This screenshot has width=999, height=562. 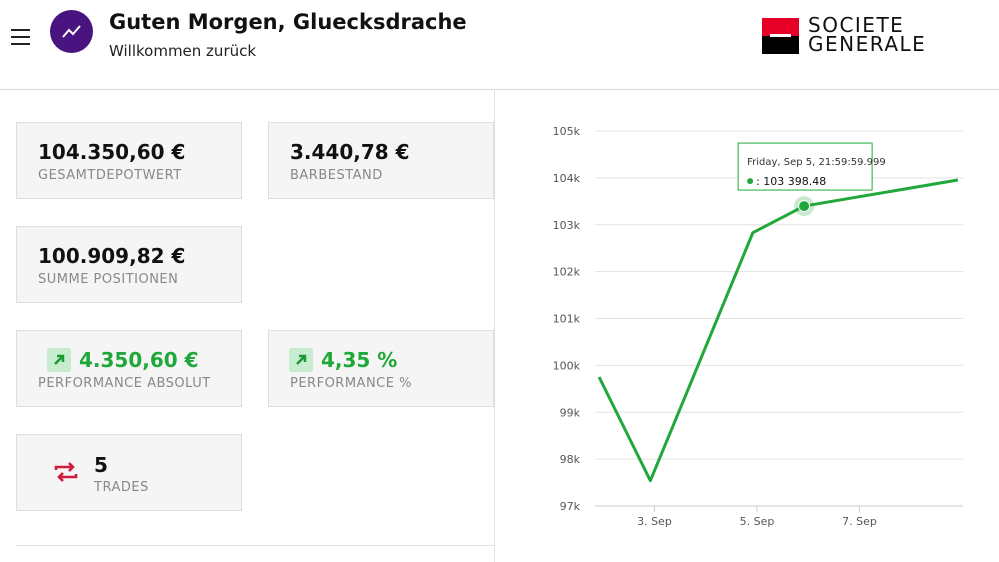 I want to click on stat-card: 3.440,78 € BARBESTAND, so click(x=381, y=160).